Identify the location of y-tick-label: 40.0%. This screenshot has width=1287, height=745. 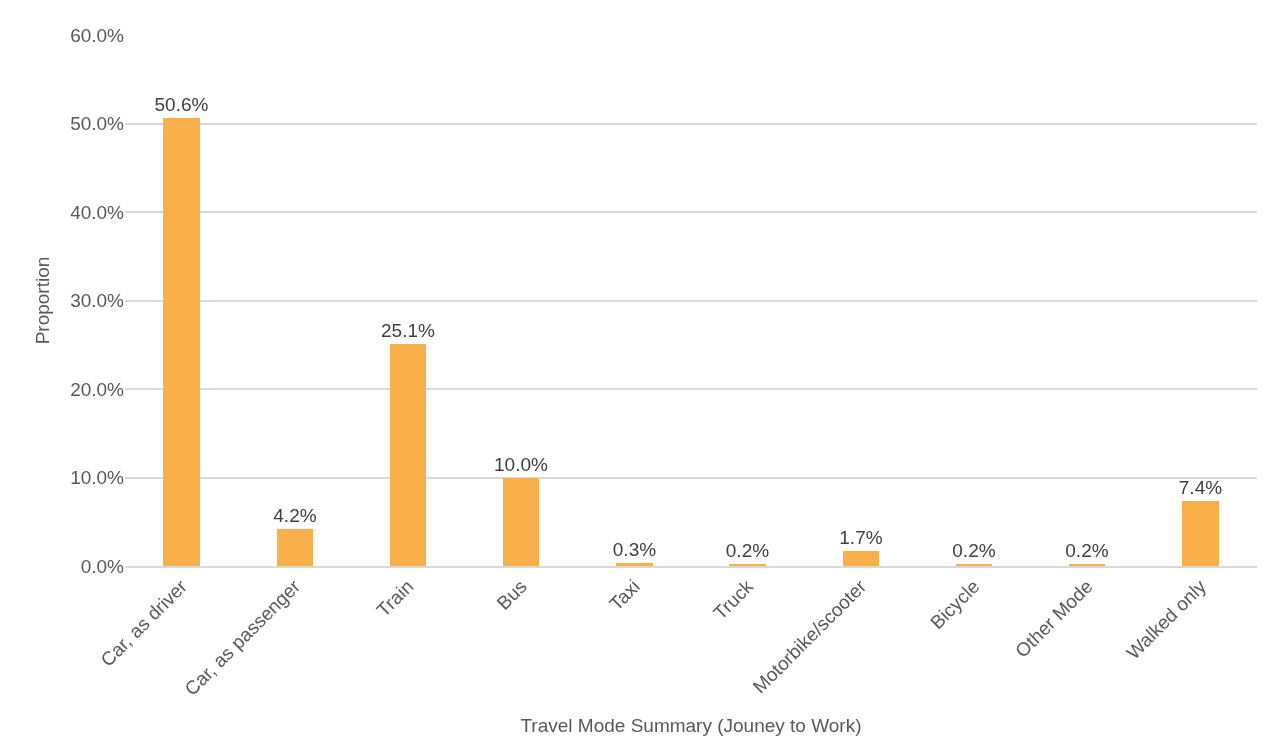
(97, 212).